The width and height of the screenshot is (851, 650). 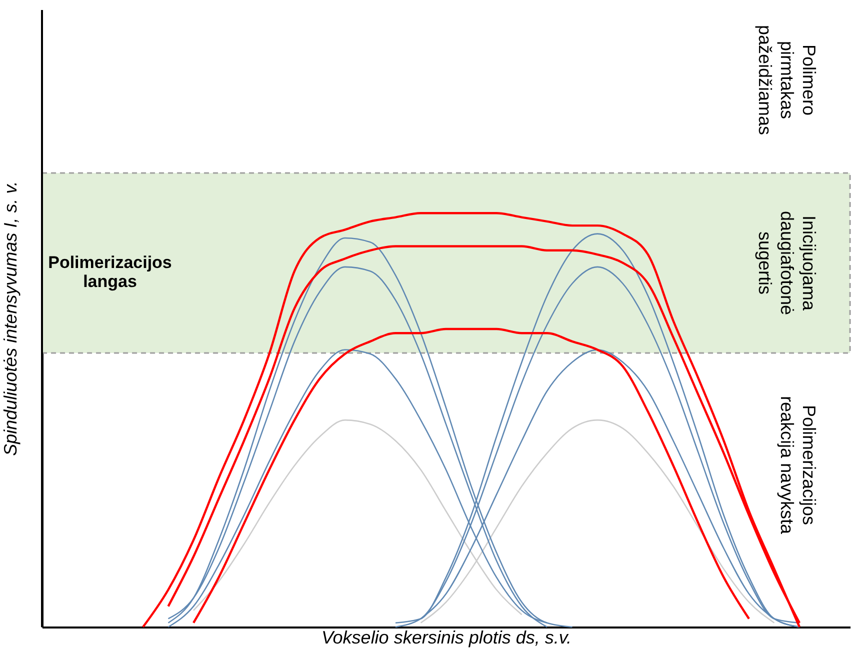 What do you see at coordinates (110, 272) in the screenshot?
I see `band-label: Polimerizacijos langas` at bounding box center [110, 272].